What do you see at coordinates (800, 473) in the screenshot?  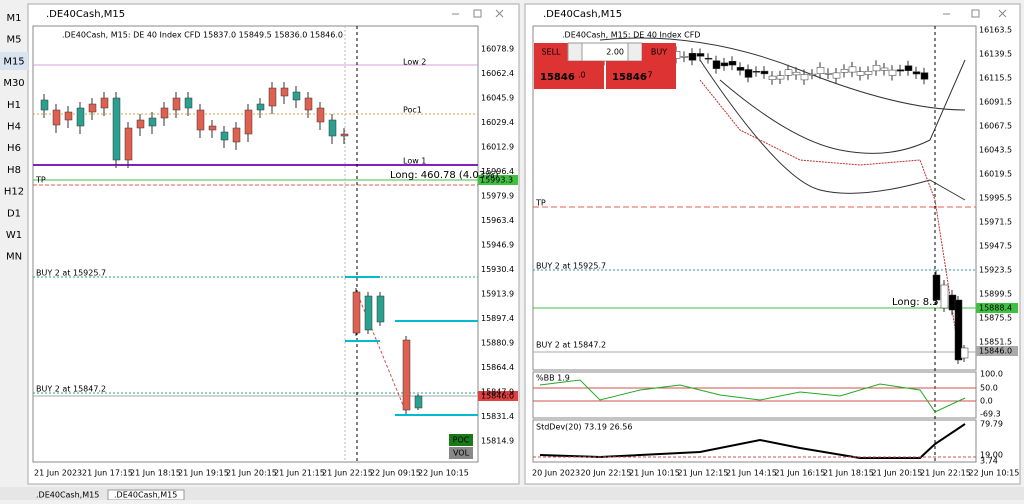 I see `time-label: 21 Jun 16:15` at bounding box center [800, 473].